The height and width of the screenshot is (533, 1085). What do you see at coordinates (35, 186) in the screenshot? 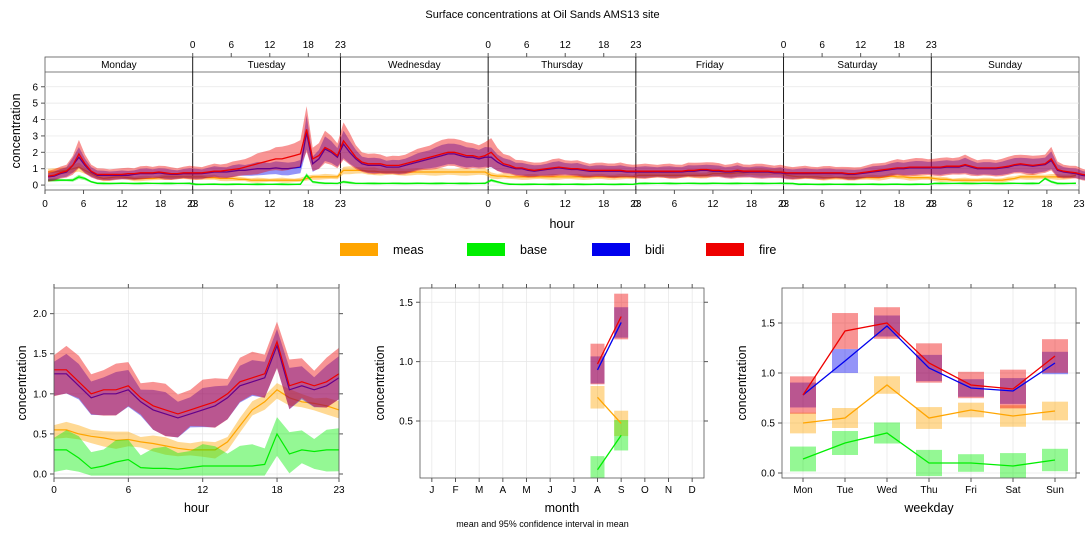
I see `y-tick-label: 0` at bounding box center [35, 186].